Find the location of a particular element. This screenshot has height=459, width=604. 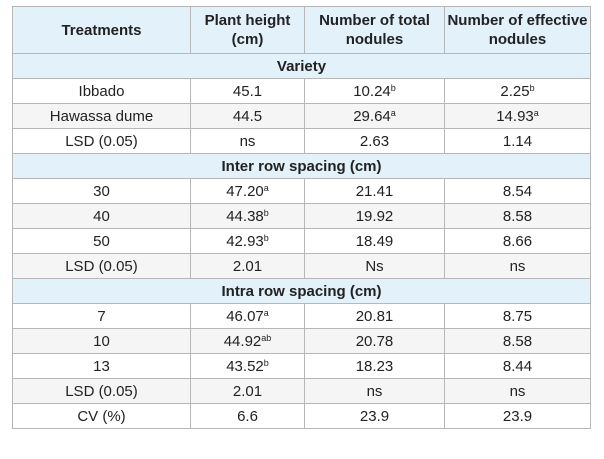

cell-total-nodules: 29.64a is located at coordinates (374, 116).